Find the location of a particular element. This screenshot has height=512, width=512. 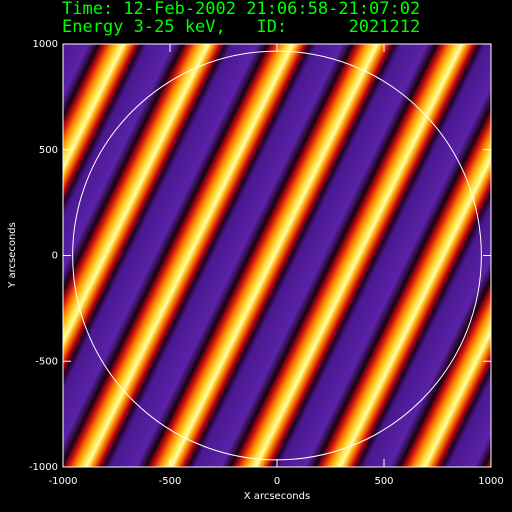

y-tick-label: 500 is located at coordinates (48, 150).